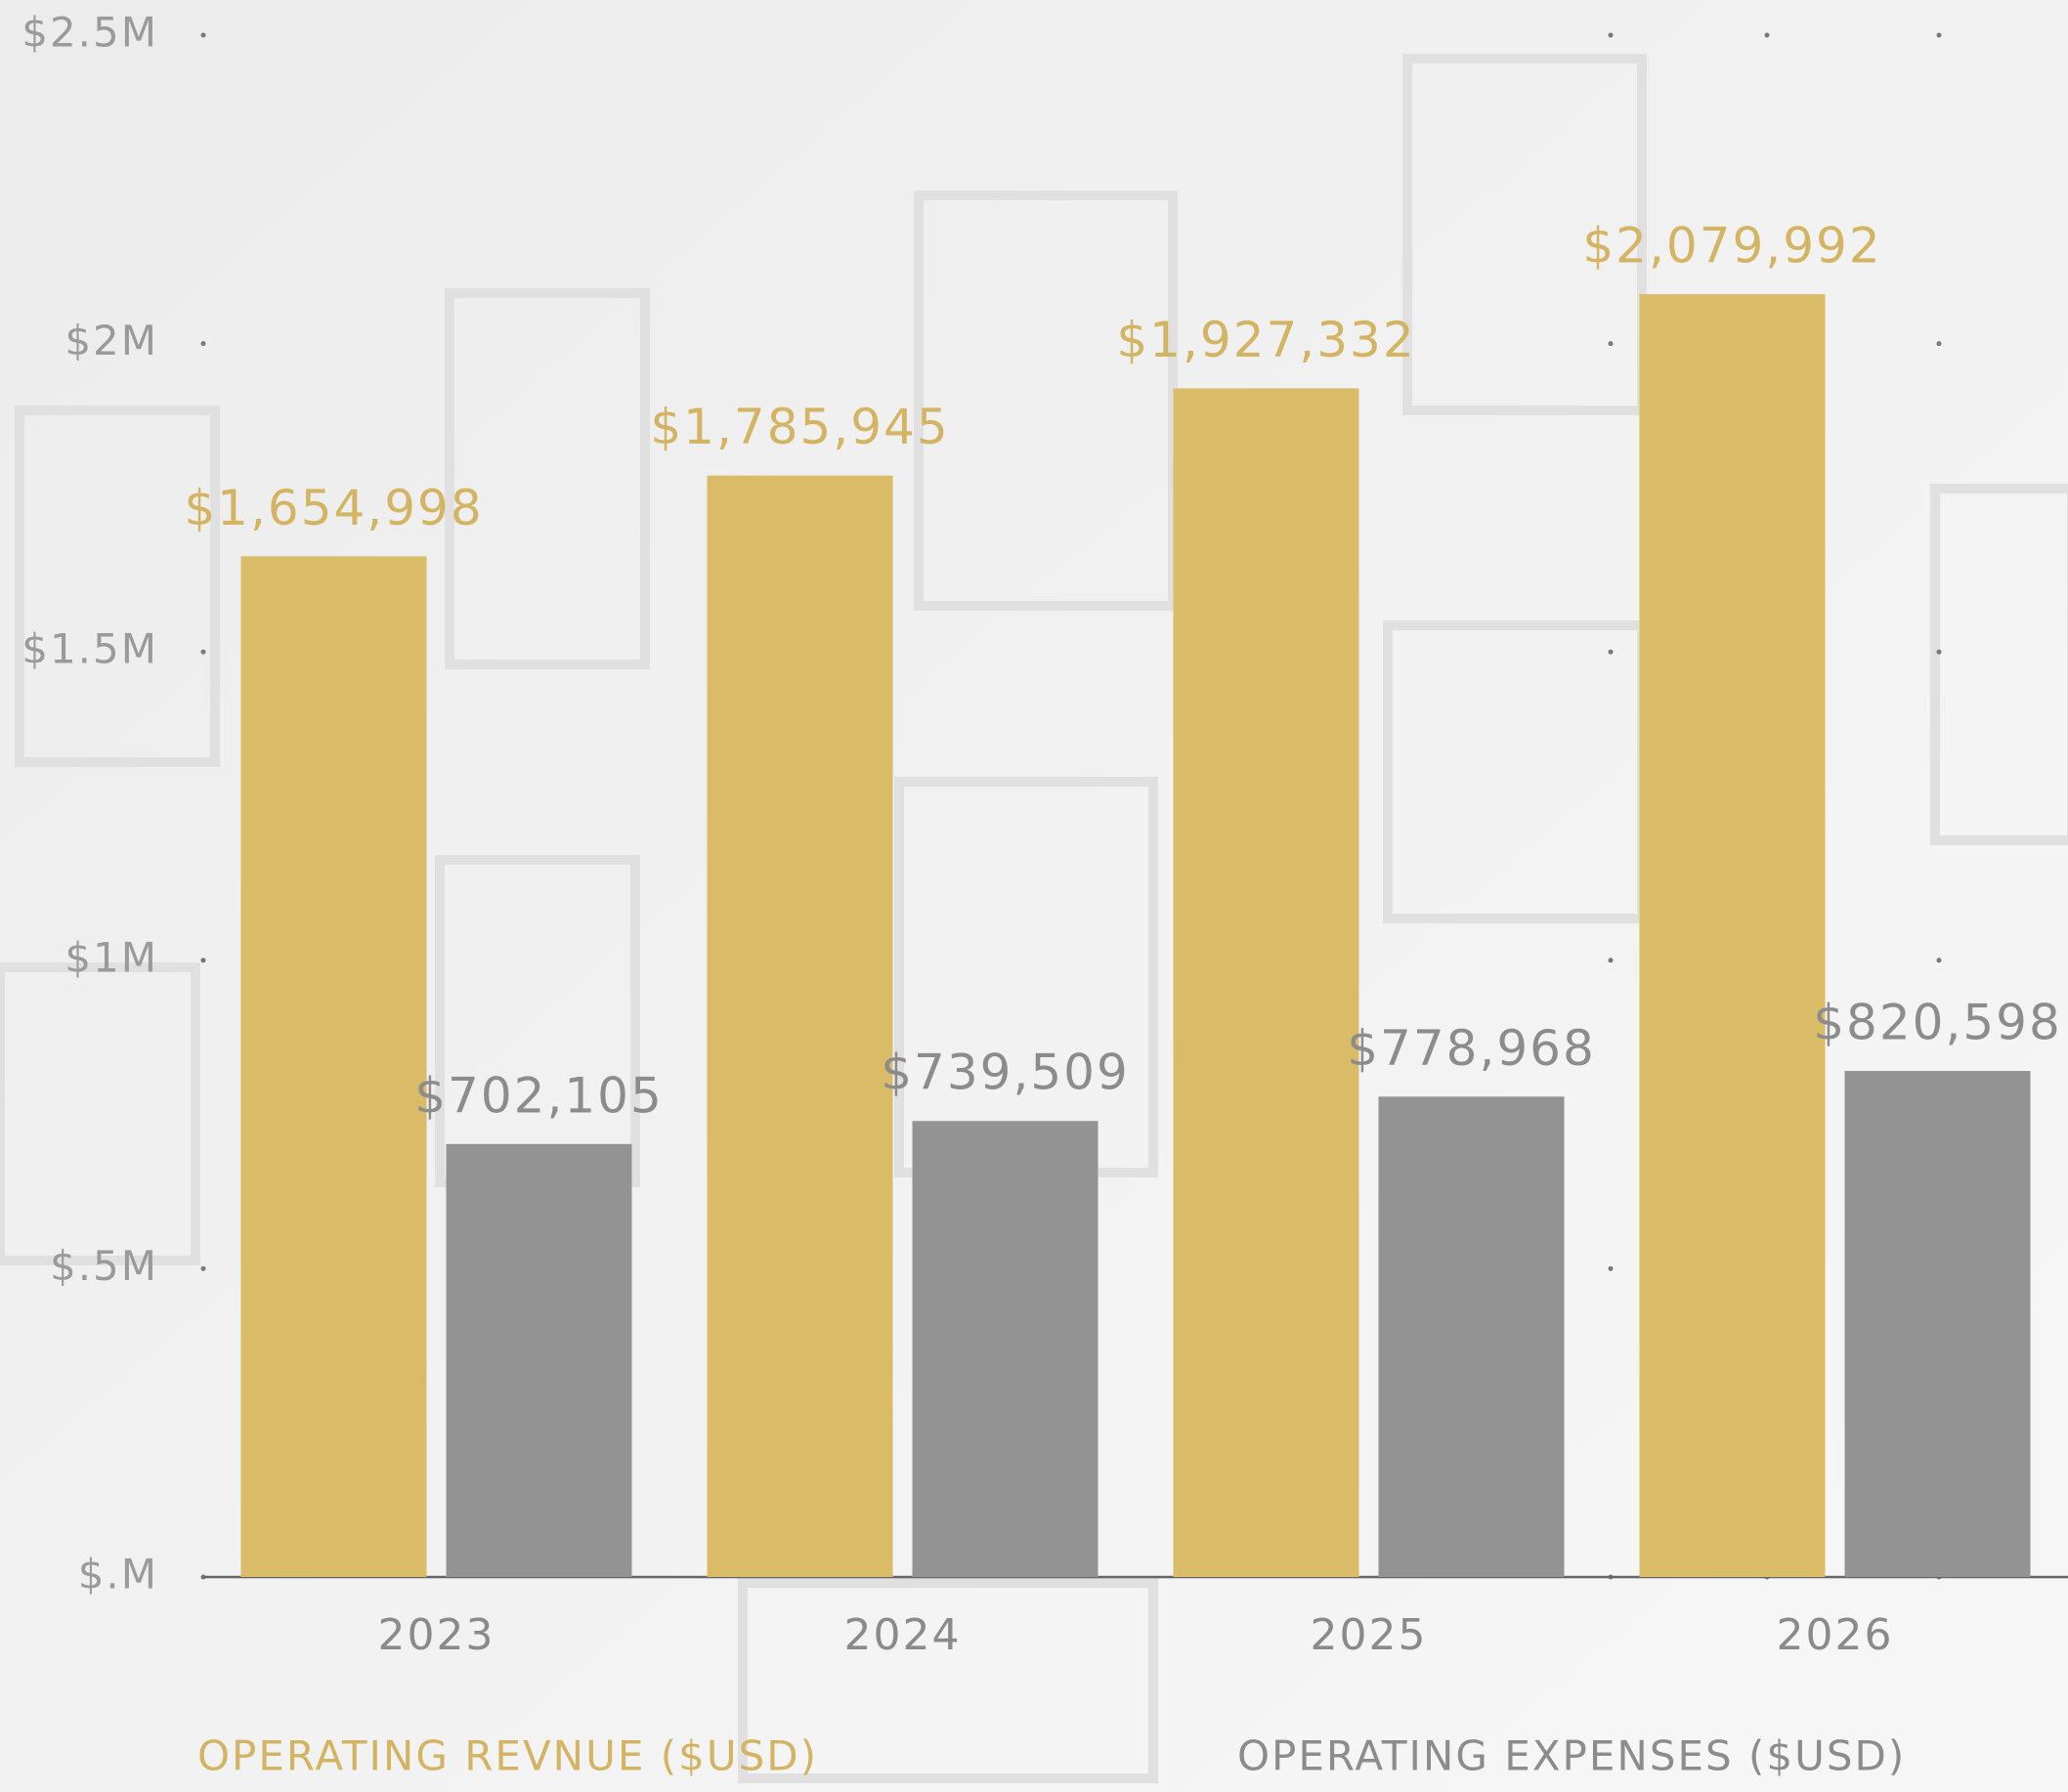  What do you see at coordinates (1370, 1635) in the screenshot?
I see `x-tick-label: 2025` at bounding box center [1370, 1635].